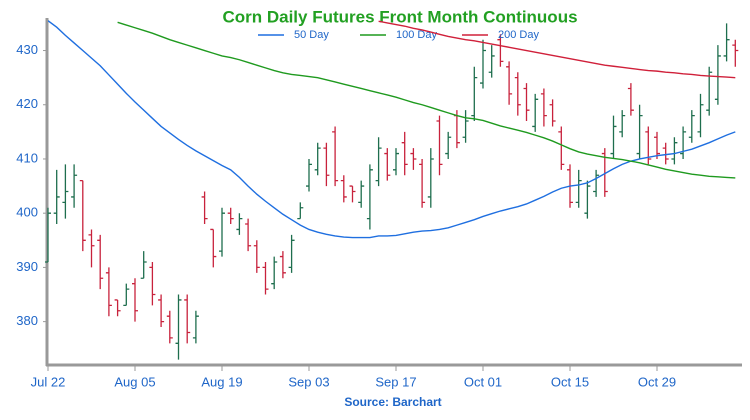 The width and height of the screenshot is (750, 420). Describe the element at coordinates (134, 381) in the screenshot. I see `x-tick-label: Aug 05` at that location.